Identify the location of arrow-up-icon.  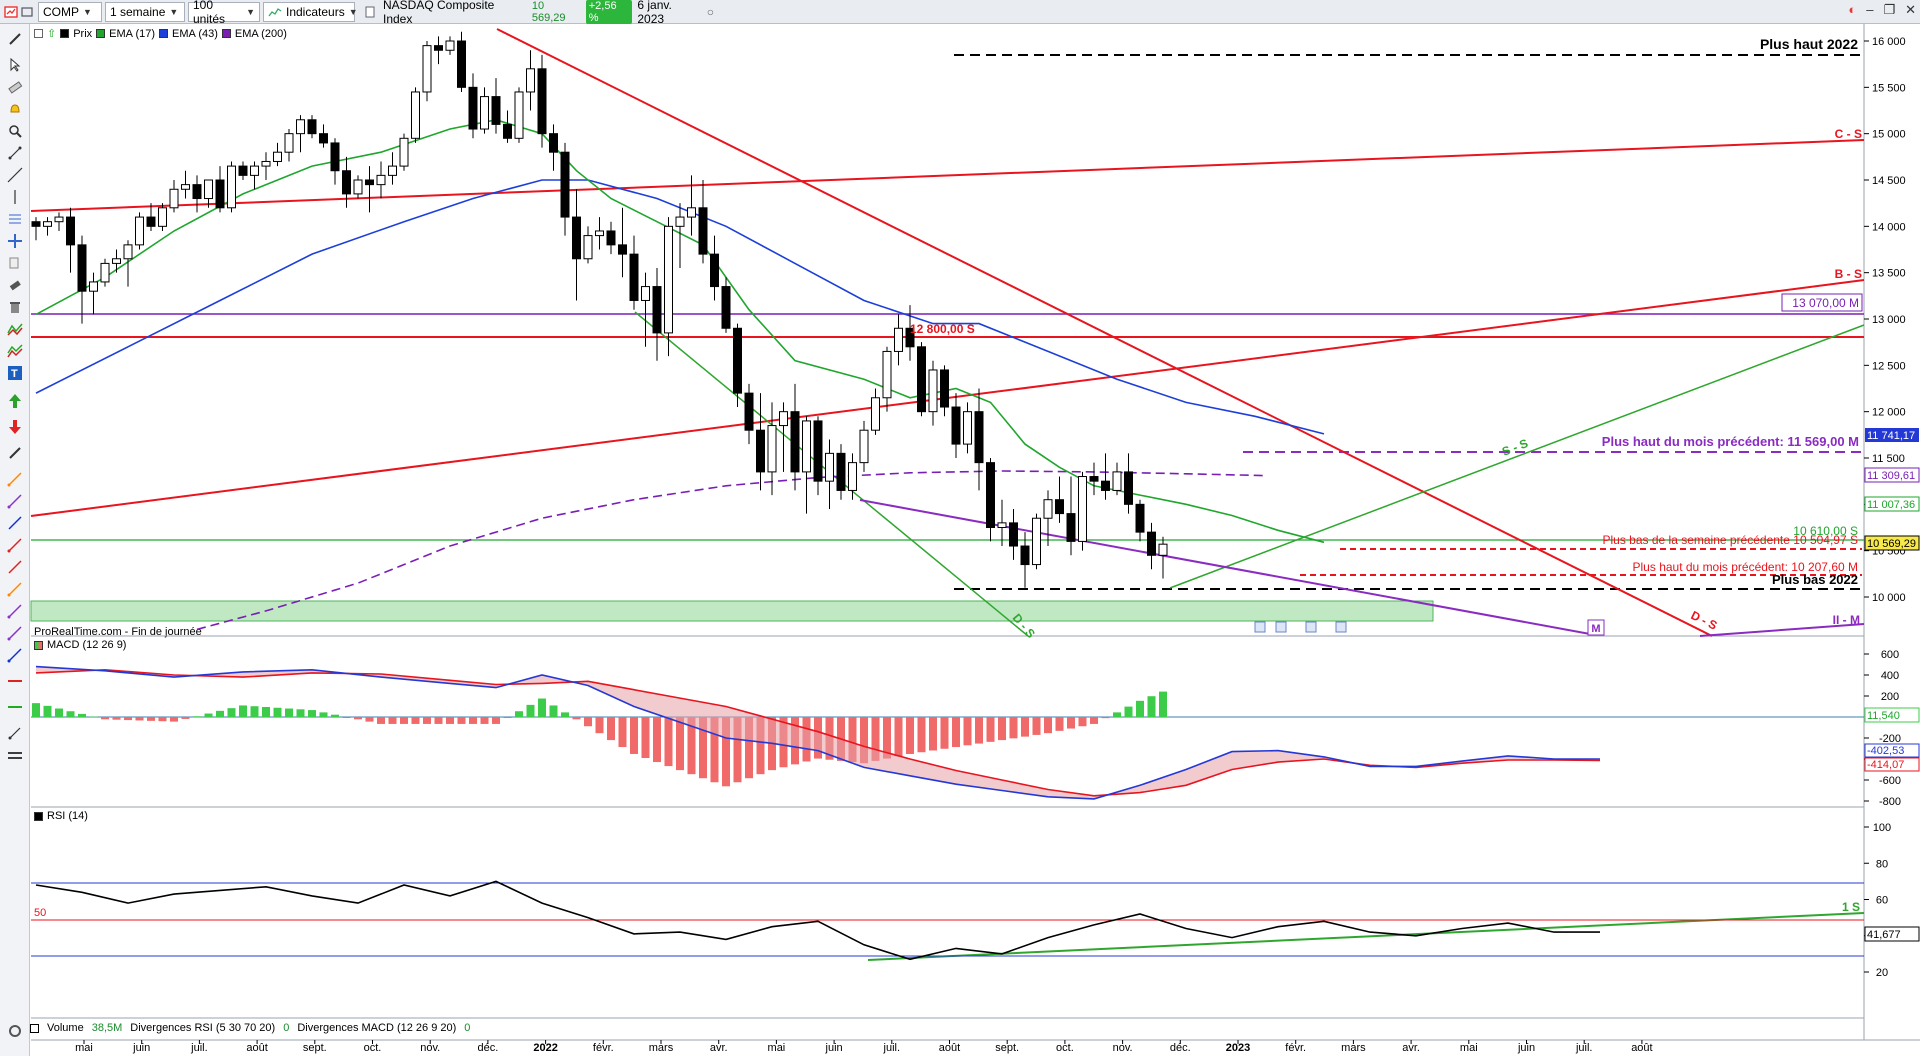
(15, 401).